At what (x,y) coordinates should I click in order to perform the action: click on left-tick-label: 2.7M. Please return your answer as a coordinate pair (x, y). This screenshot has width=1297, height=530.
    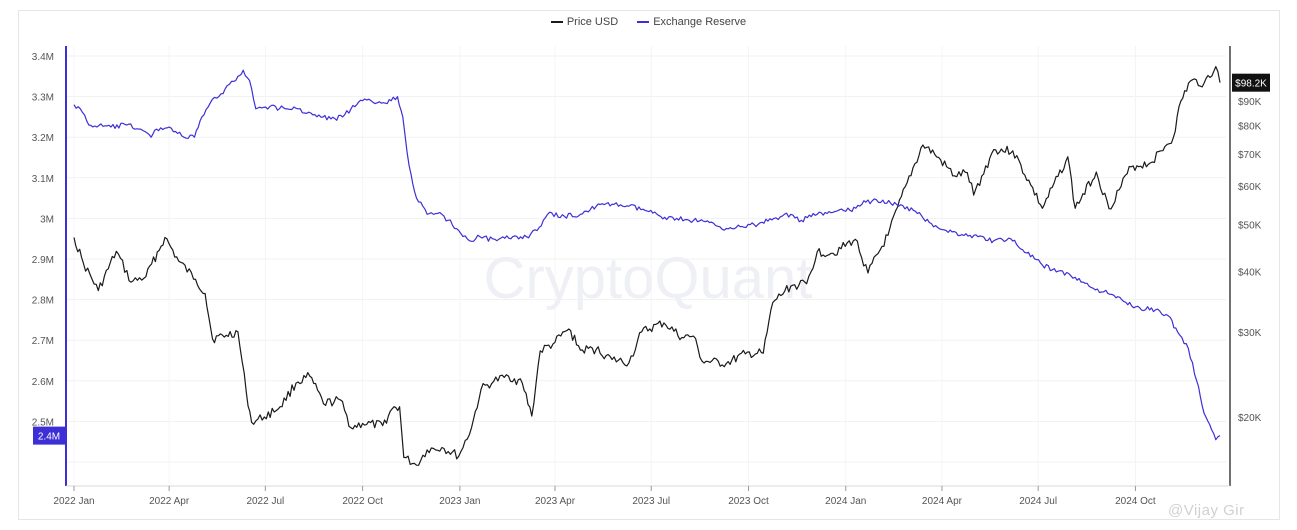
    Looking at the image, I should click on (43, 341).